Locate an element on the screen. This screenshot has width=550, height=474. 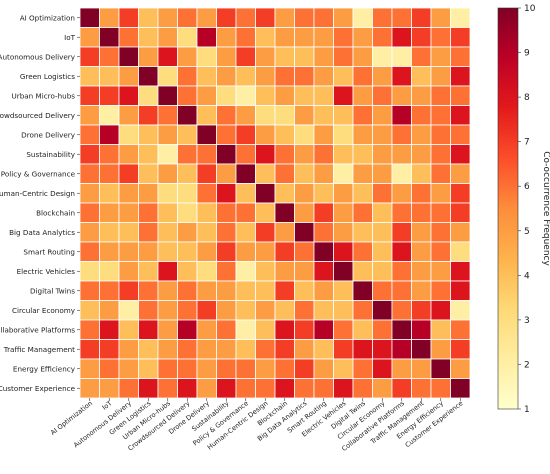
colorbar-tick-label: 9 is located at coordinates (527, 54).